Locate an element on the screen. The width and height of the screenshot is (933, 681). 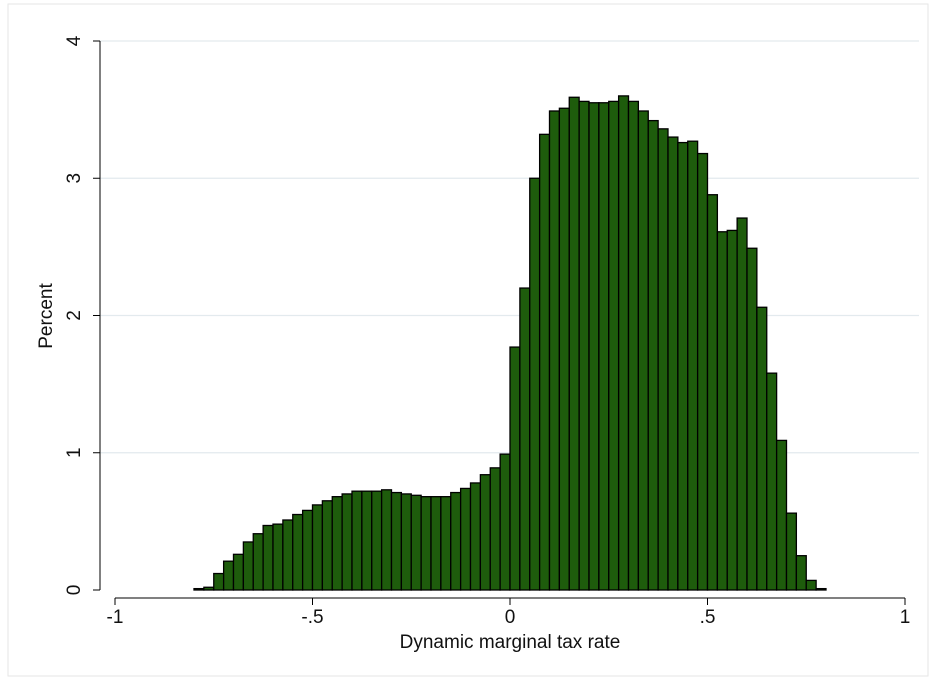
x-tick-label: -1 is located at coordinates (115, 617).